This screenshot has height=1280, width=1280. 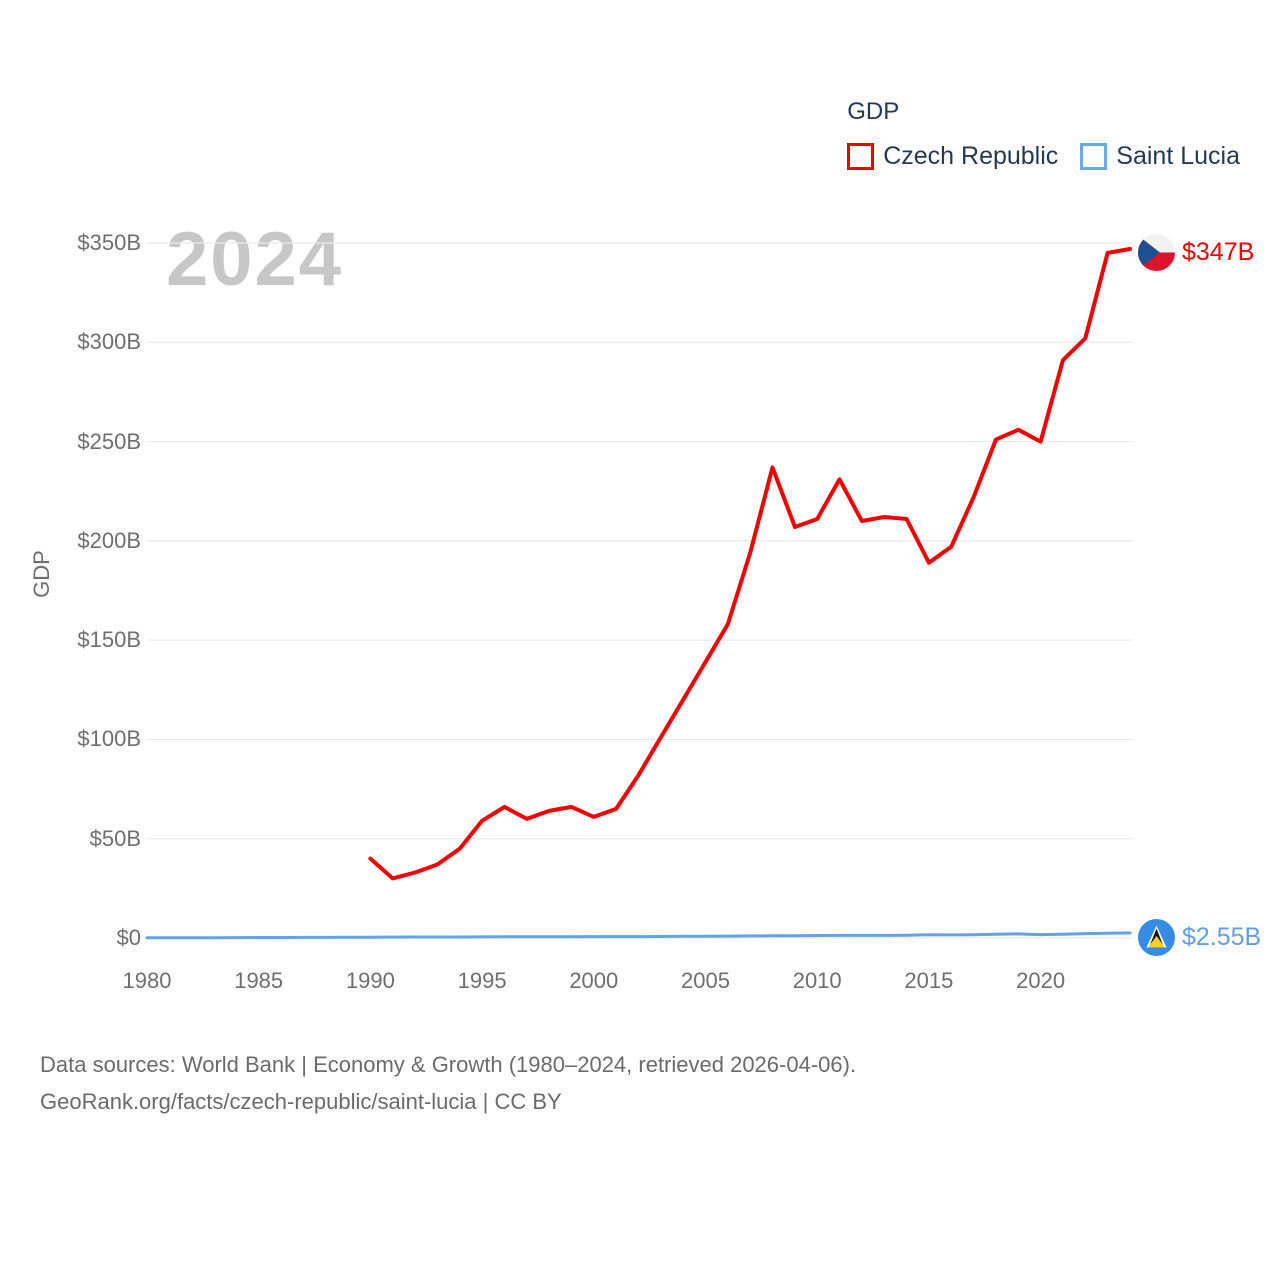 I want to click on year-watermark: 2024, so click(x=255, y=259).